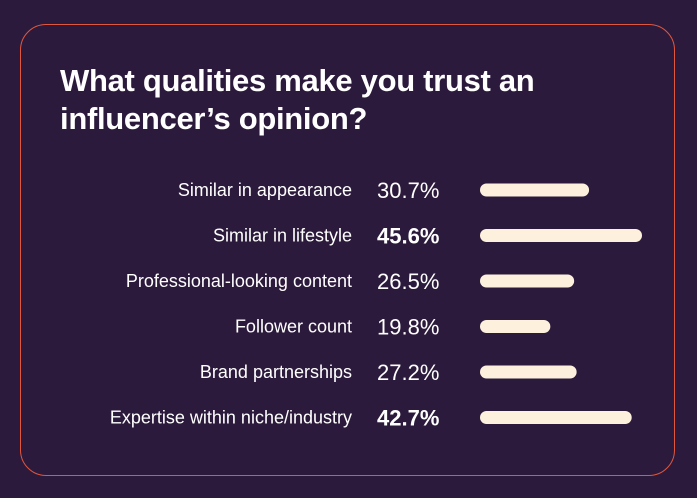  I want to click on value-label: 19.8%, so click(408, 327).